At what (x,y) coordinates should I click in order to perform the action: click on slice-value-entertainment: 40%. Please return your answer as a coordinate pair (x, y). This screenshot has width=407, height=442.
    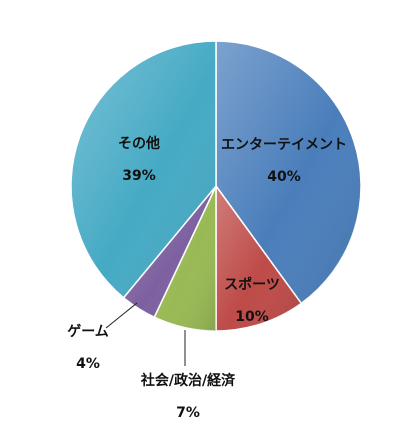
    Looking at the image, I should click on (284, 177).